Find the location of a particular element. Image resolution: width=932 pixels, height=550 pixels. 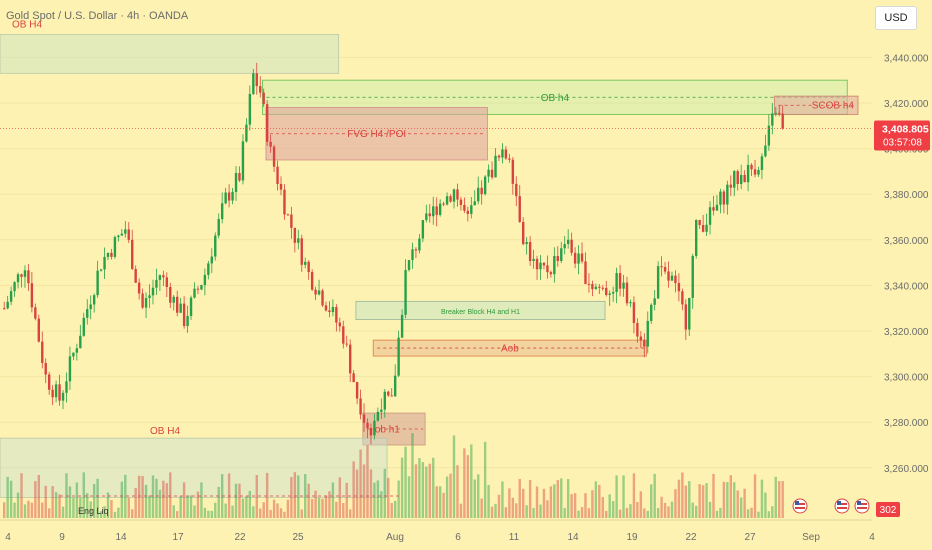

x-tick-label: 27 is located at coordinates (750, 537).